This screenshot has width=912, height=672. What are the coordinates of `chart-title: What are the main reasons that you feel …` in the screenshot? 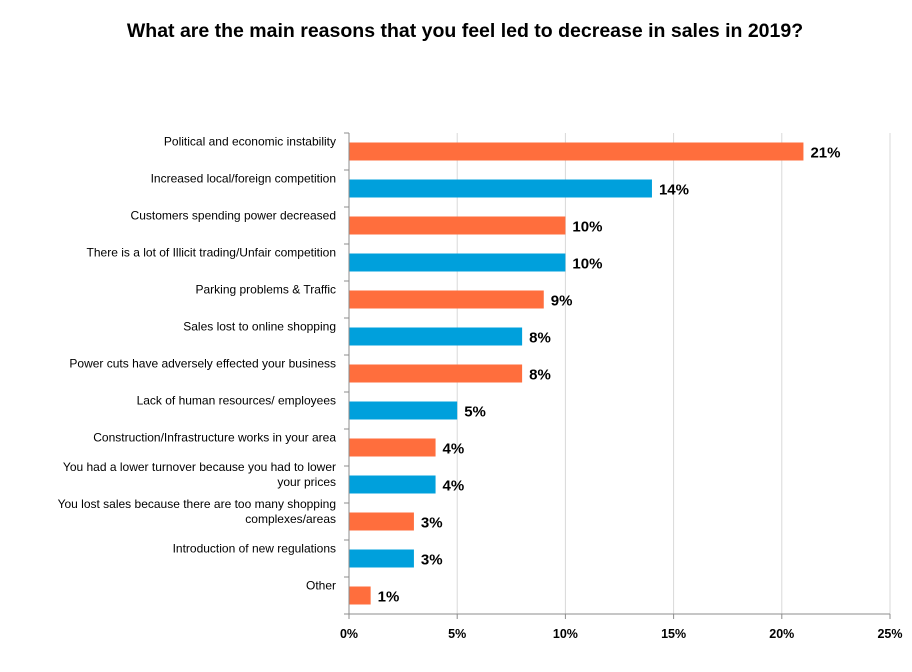 It's located at (465, 31).